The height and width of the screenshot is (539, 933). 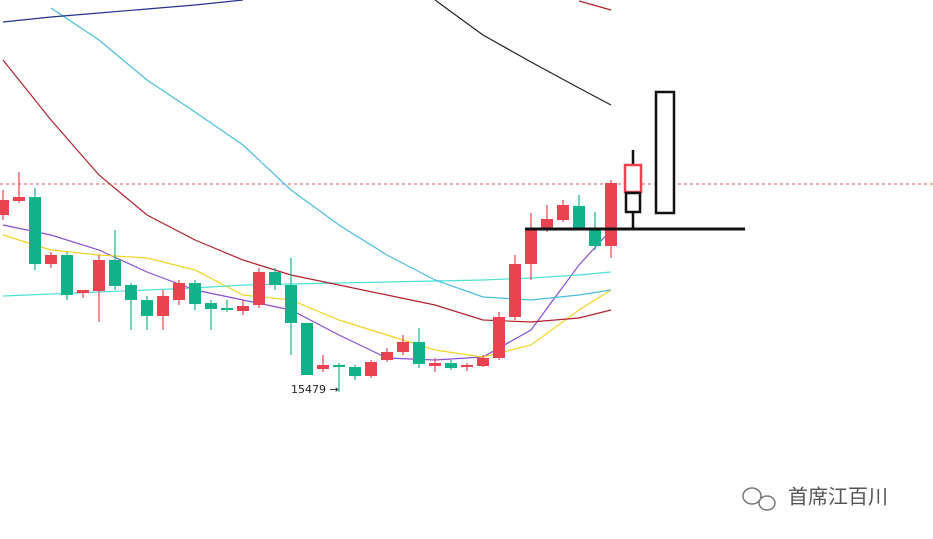 What do you see at coordinates (665, 152) in the screenshot?
I see `drawn-box` at bounding box center [665, 152].